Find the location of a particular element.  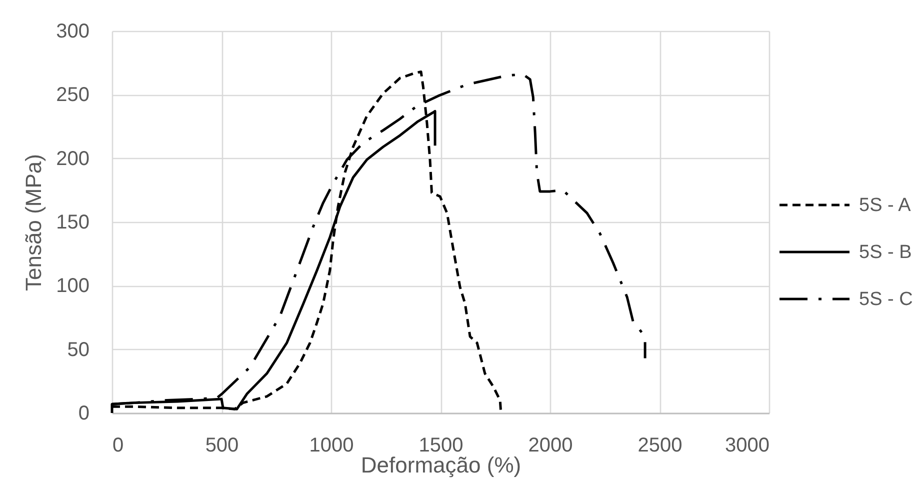

x-tick-label: 1000 is located at coordinates (331, 445).